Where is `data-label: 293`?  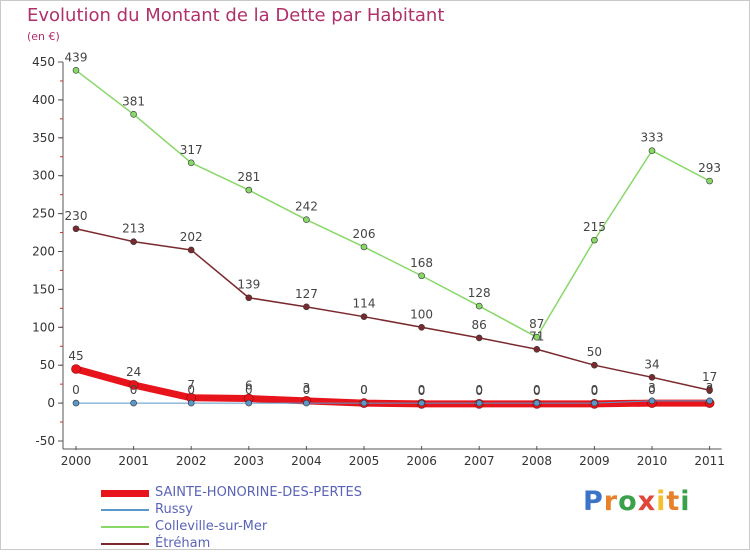
data-label: 293 is located at coordinates (709, 168).